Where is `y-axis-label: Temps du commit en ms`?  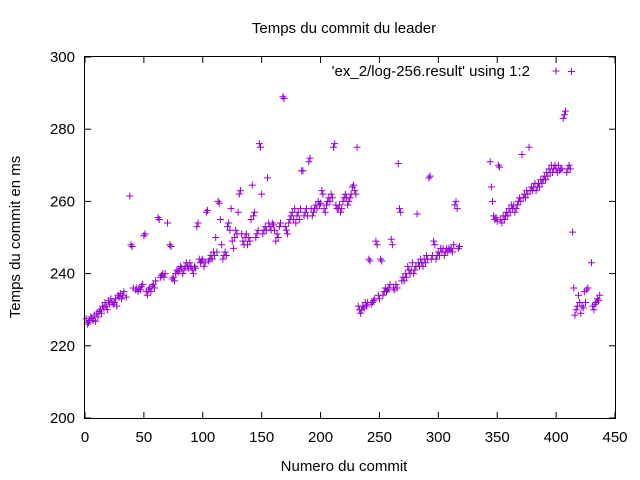
y-axis-label: Temps du commit en ms is located at coordinates (15, 237).